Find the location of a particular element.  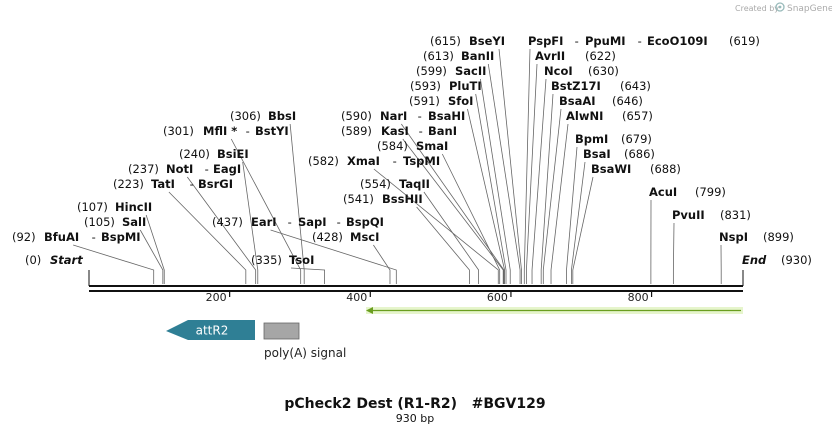

orf-arrow is located at coordinates (554, 310).